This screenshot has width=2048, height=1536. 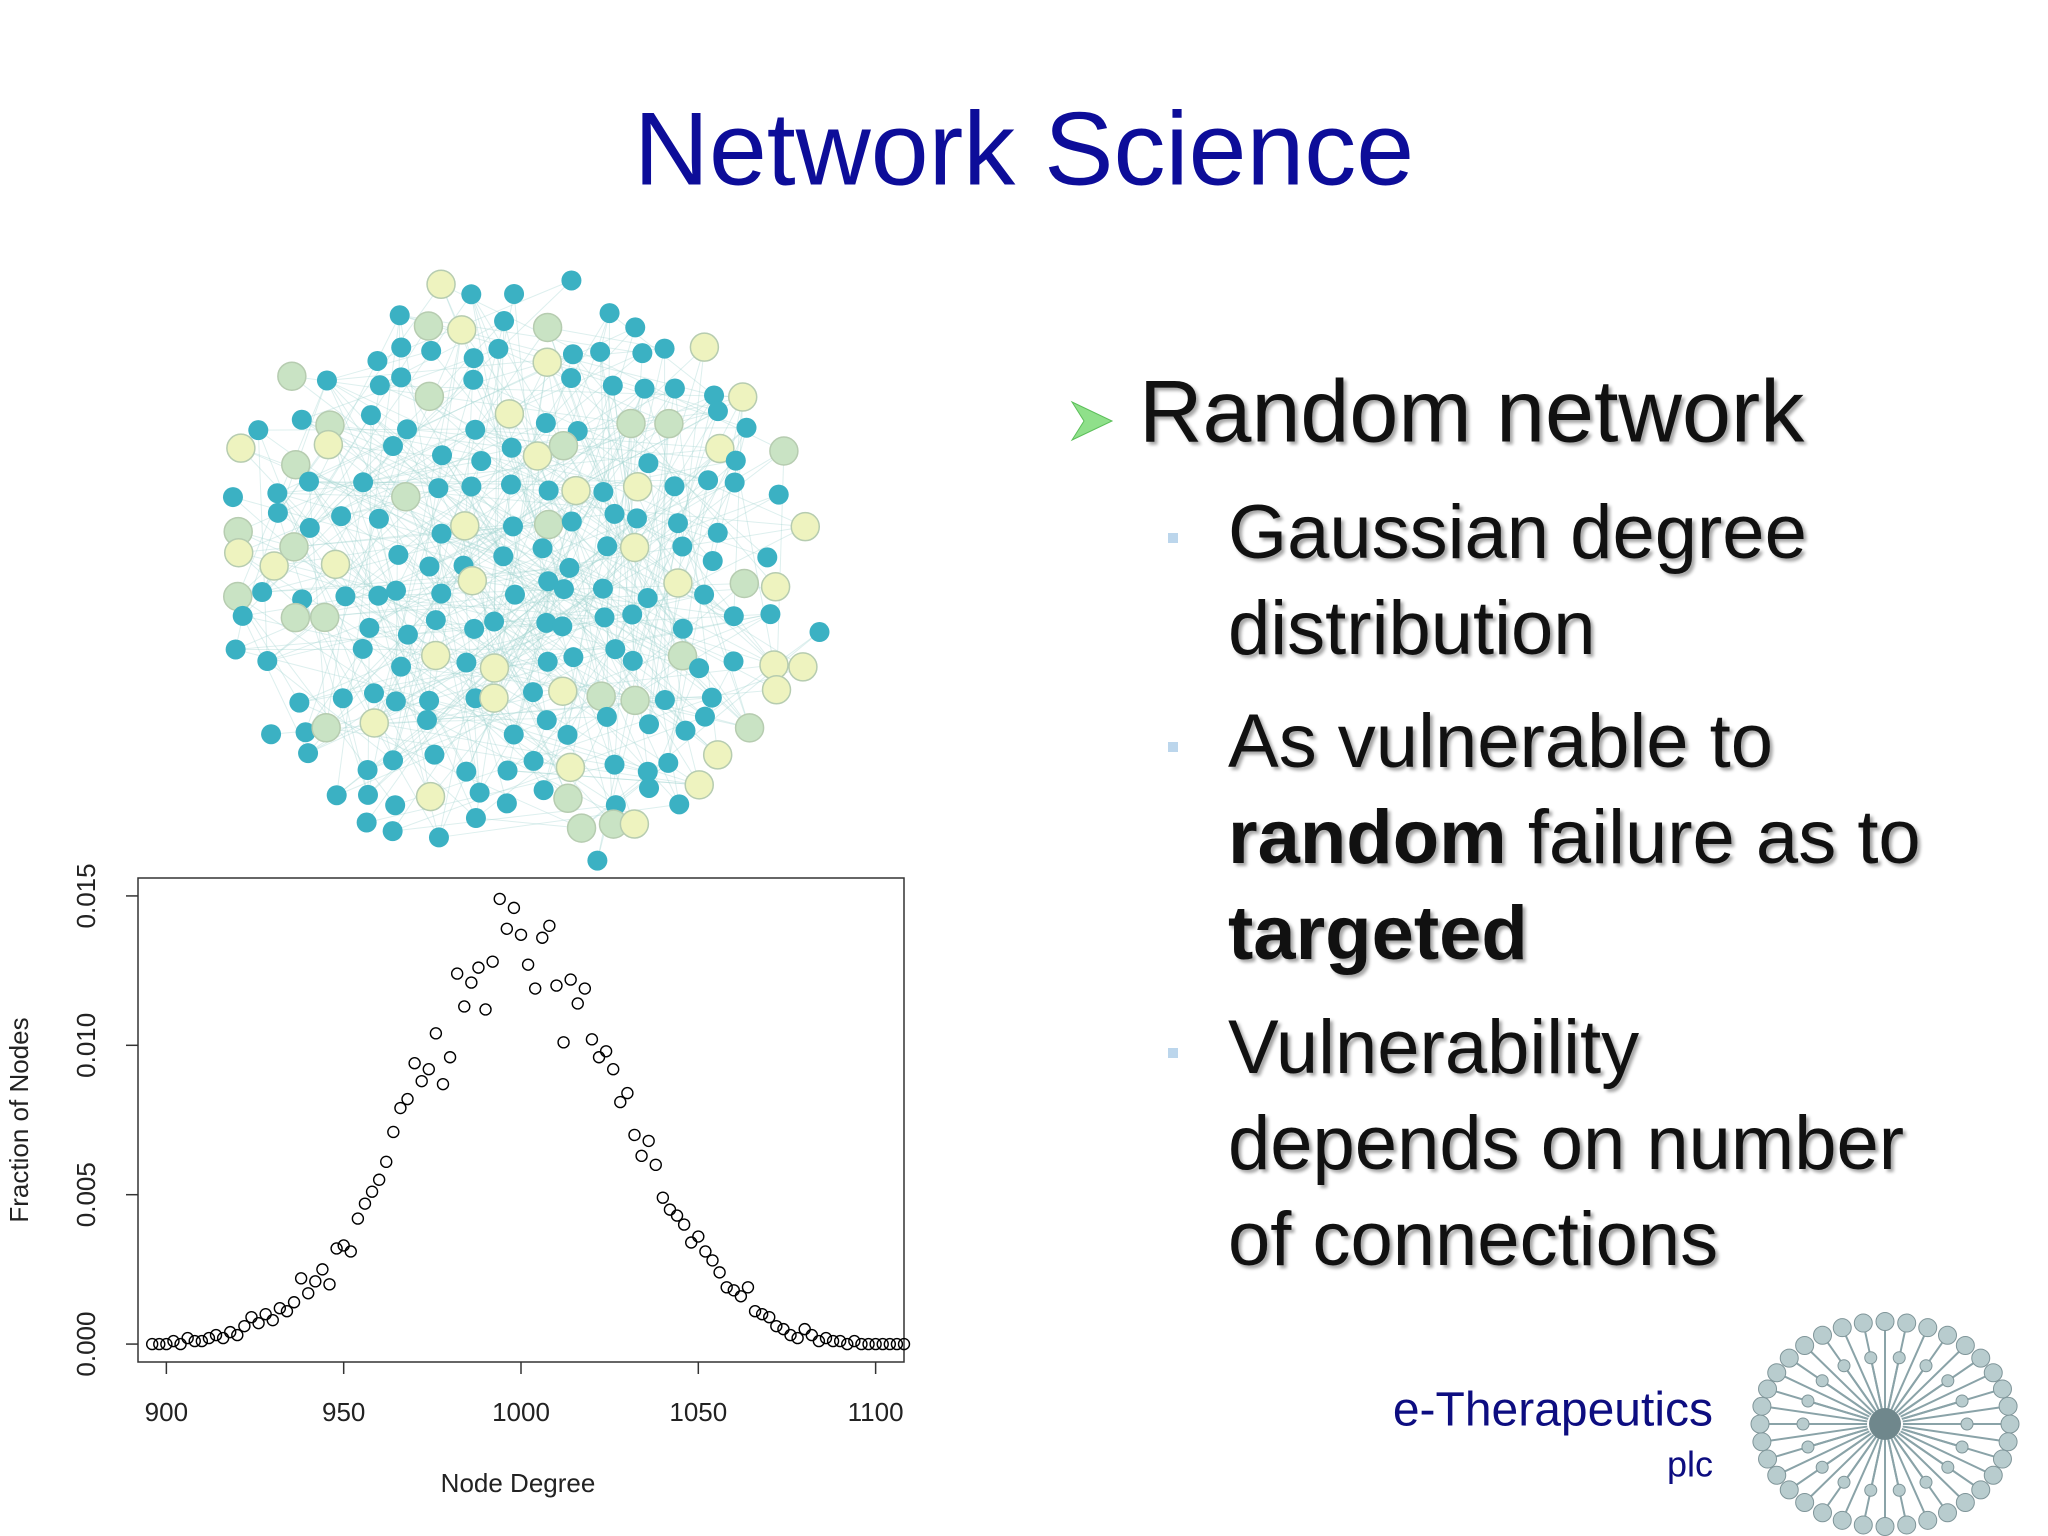 What do you see at coordinates (1173, 1053) in the screenshot?
I see `sub-bullet` at bounding box center [1173, 1053].